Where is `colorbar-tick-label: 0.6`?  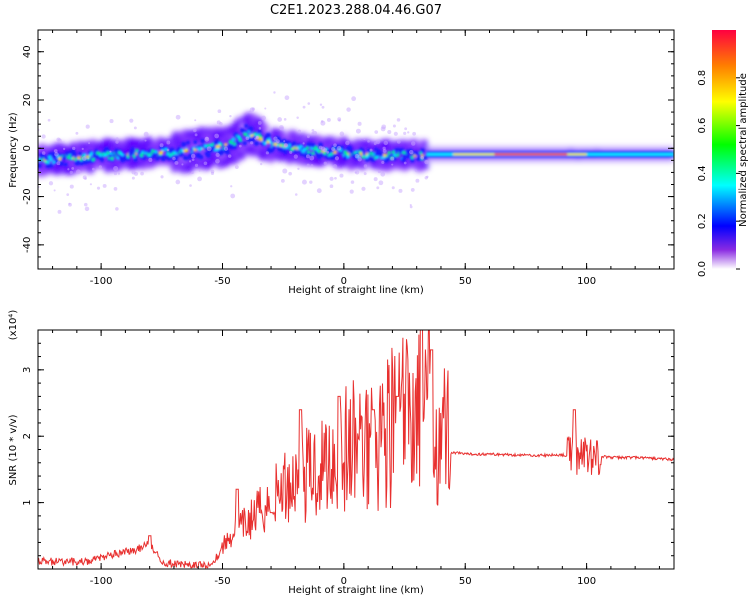 colorbar-tick-label: 0.6 is located at coordinates (702, 126).